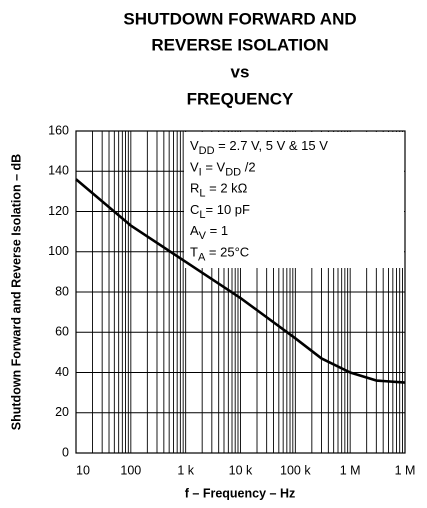 This screenshot has height=508, width=427. I want to click on annotation-text: = 2 kΩ, so click(227, 188).